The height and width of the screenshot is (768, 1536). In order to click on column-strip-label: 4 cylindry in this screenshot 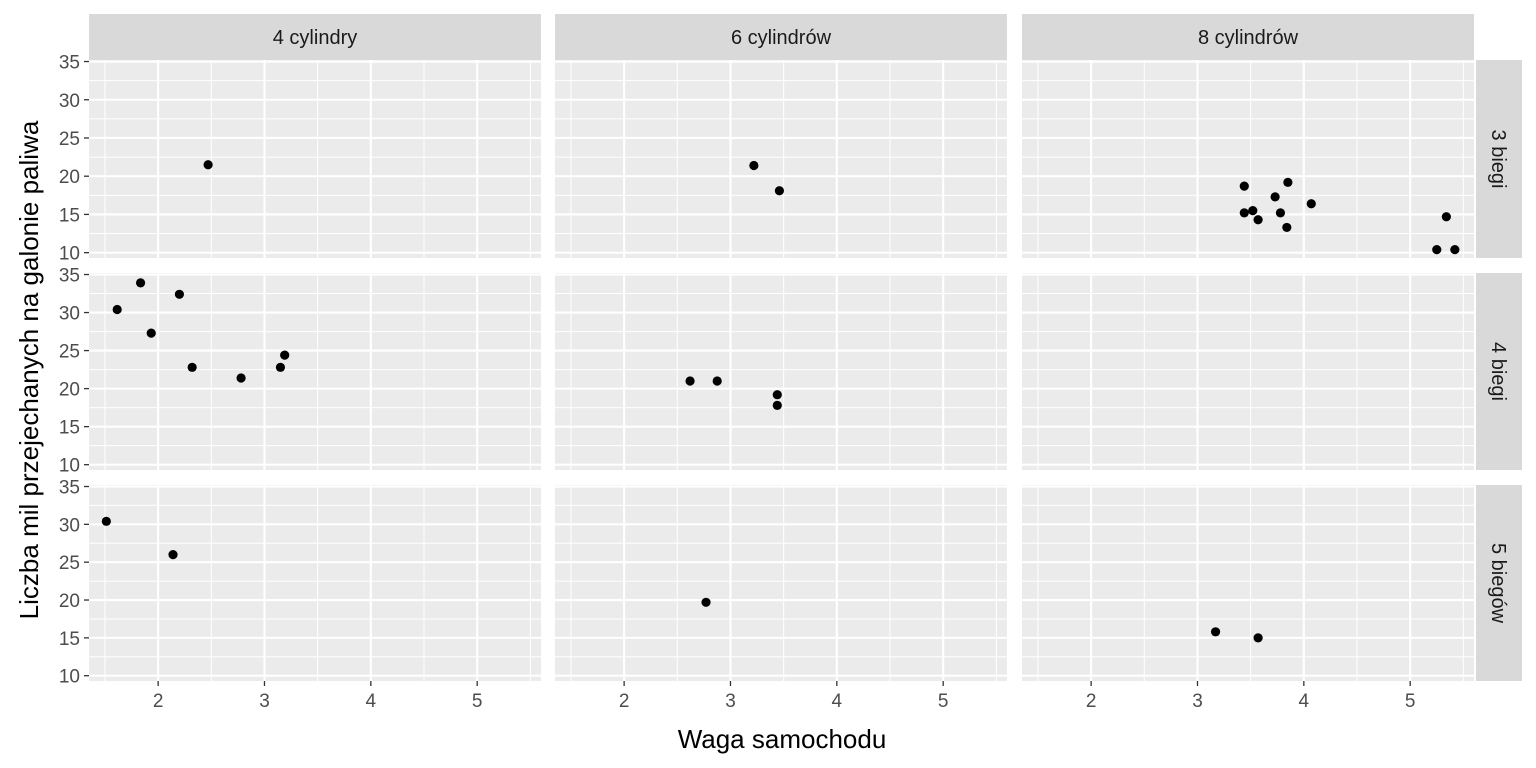, I will do `click(315, 38)`.